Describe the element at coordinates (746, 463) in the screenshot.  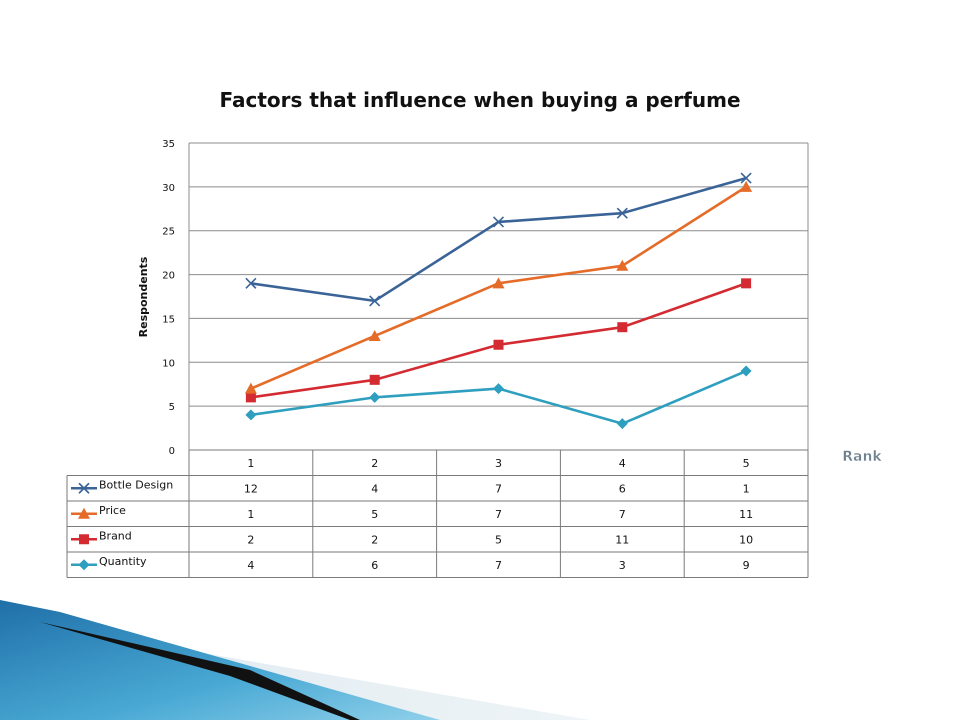
I see `x-category-label: 5` at that location.